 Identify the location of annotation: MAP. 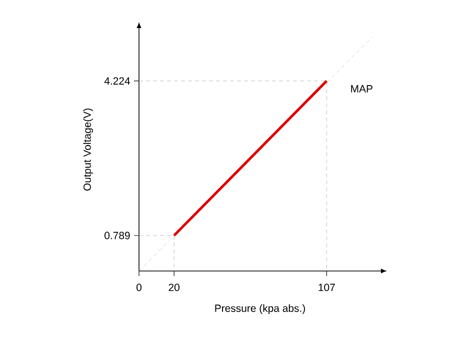
(361, 88).